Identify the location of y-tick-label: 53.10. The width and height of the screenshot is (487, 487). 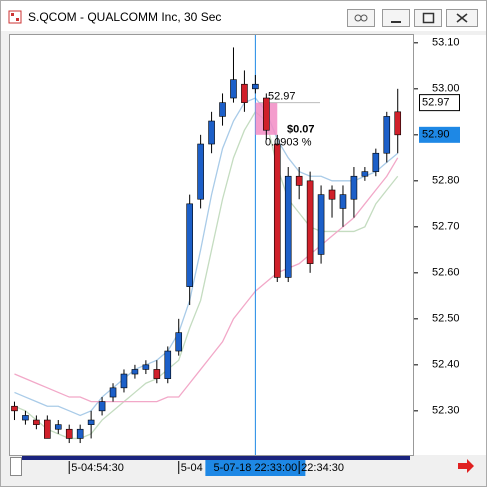
(446, 43).